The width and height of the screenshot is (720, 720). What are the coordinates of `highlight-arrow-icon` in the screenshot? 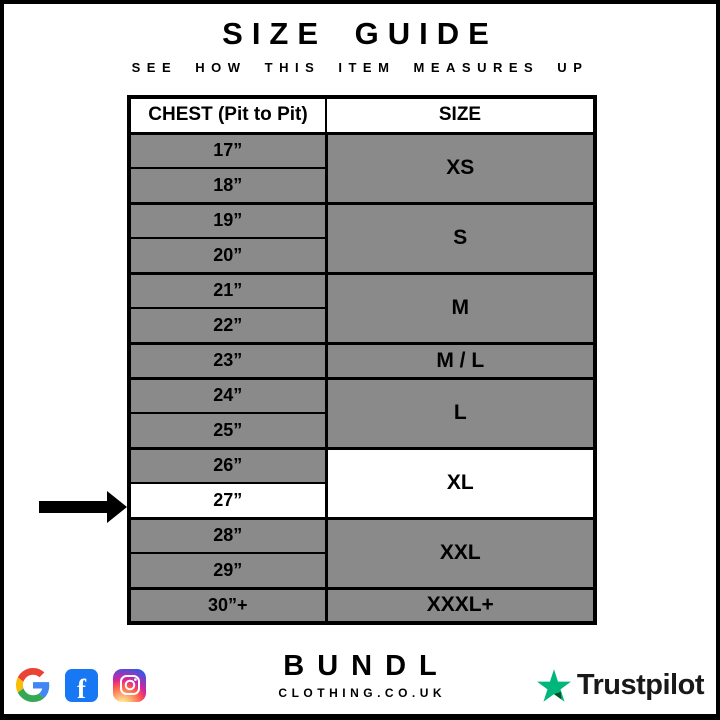 It's located at (83, 507).